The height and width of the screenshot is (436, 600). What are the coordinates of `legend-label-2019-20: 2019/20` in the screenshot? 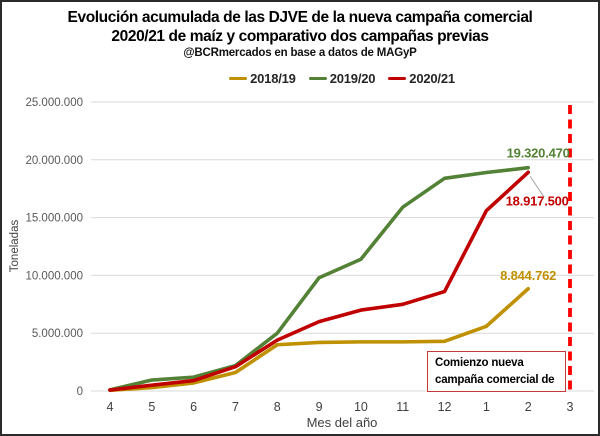 It's located at (352, 78).